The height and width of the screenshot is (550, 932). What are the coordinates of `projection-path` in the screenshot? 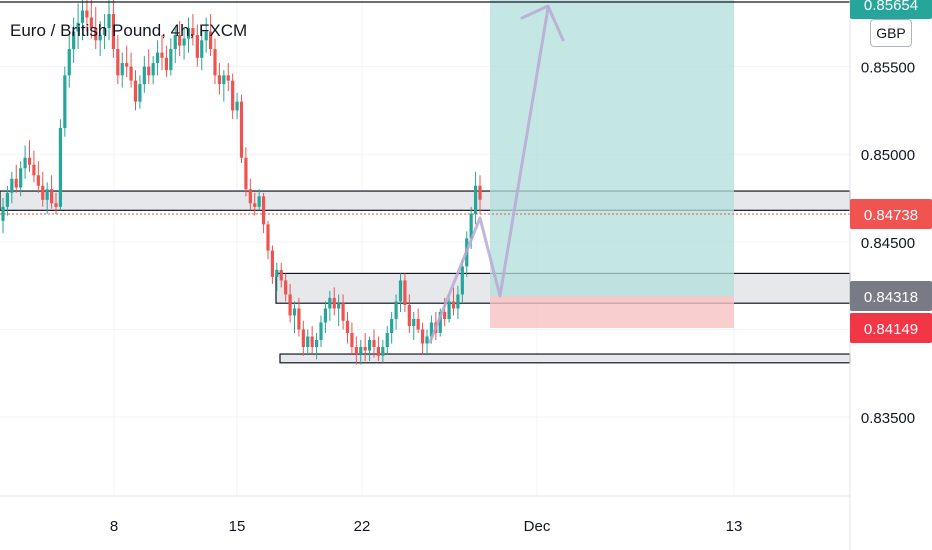 It's located at (496, 174).